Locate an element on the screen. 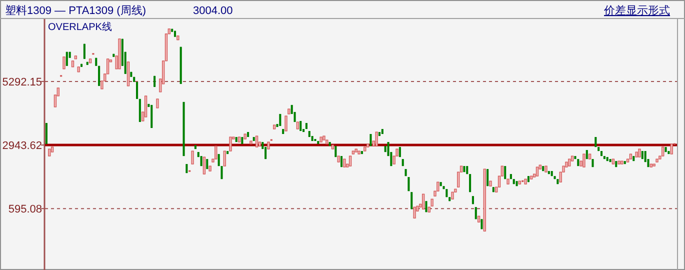 The height and width of the screenshot is (270, 685). annotation: 价差显示形式 is located at coordinates (637, 11).